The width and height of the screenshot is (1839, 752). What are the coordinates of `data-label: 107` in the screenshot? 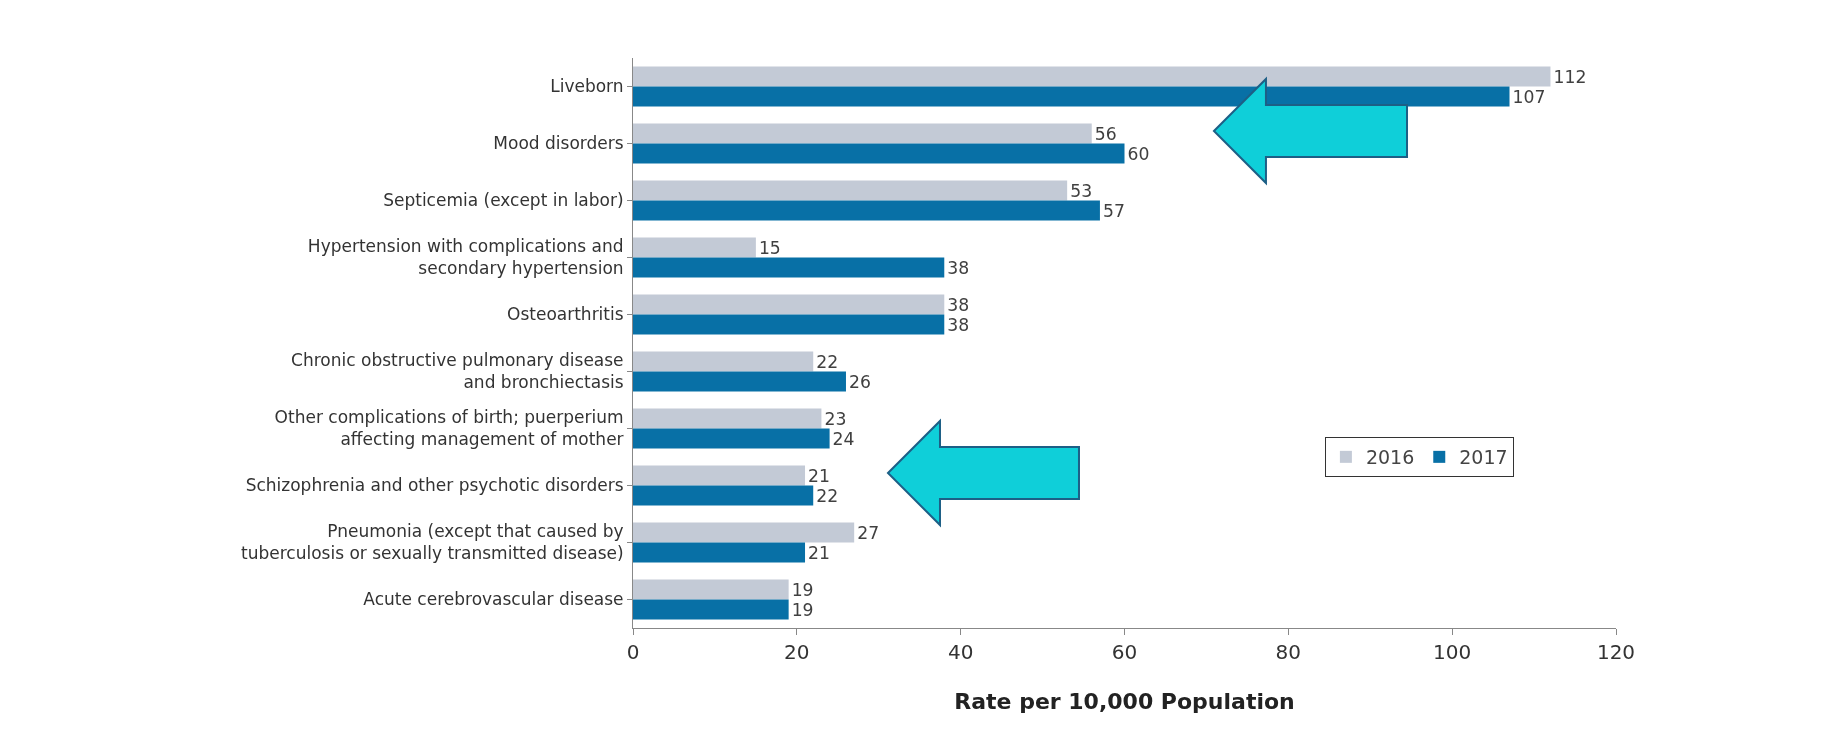 It's located at (1529, 96).